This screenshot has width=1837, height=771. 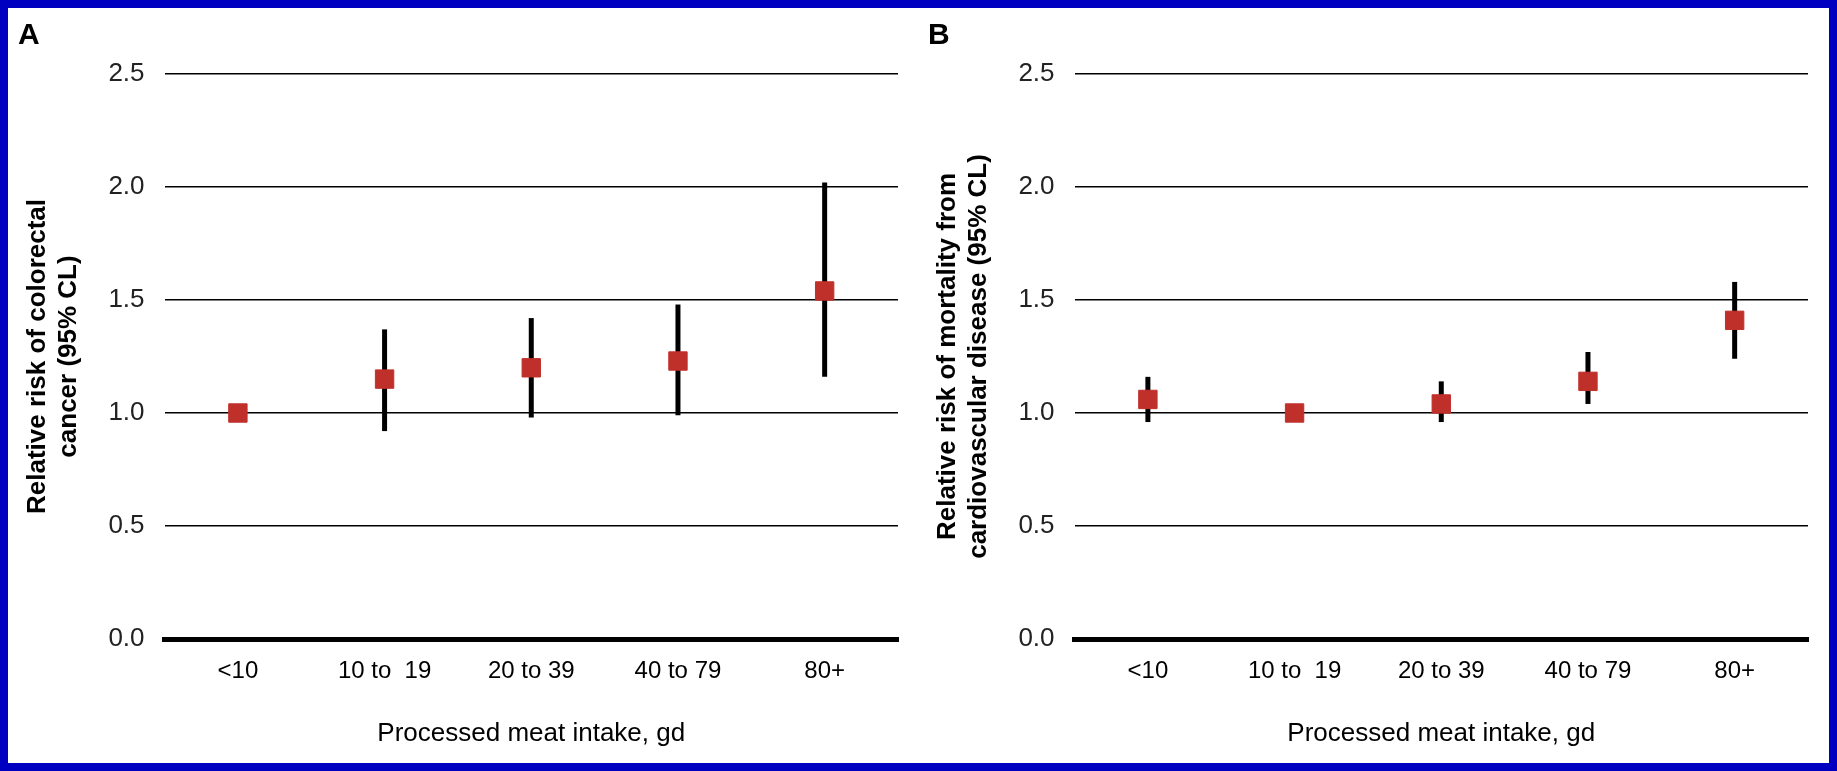 What do you see at coordinates (961, 356) in the screenshot?
I see `y-axis-title: Relative risk of mortality from cardiovascular disease (95% CL)` at bounding box center [961, 356].